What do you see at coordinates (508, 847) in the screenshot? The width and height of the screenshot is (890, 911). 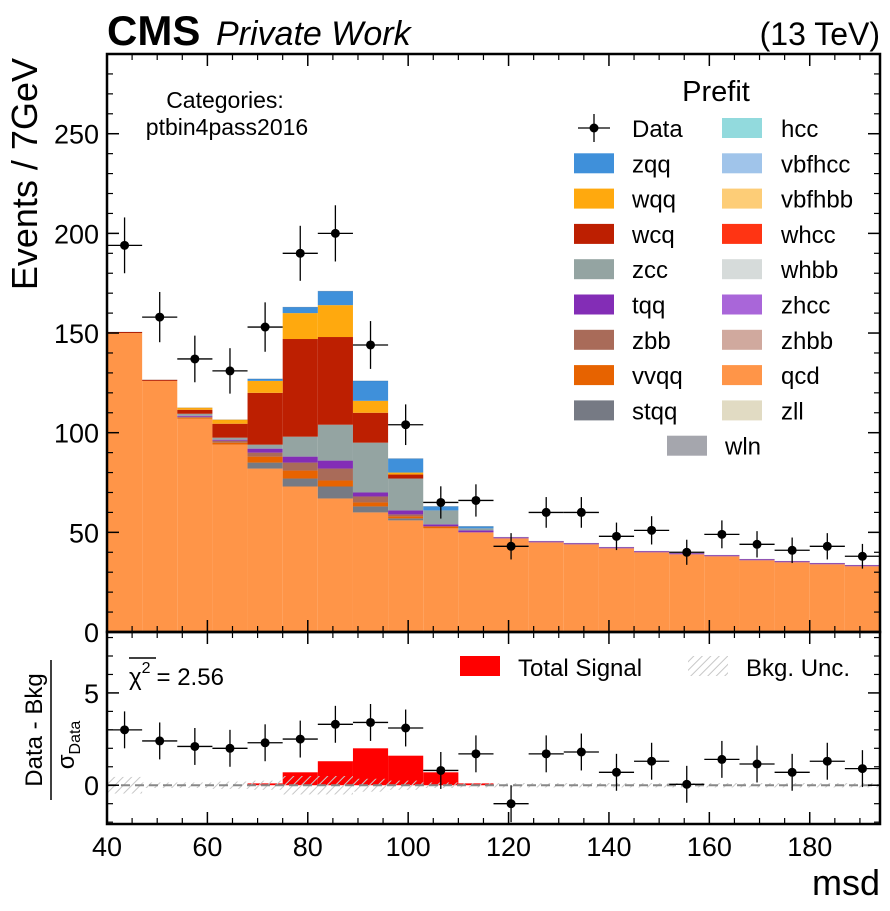 I see `x-tick-label-120: 120` at bounding box center [508, 847].